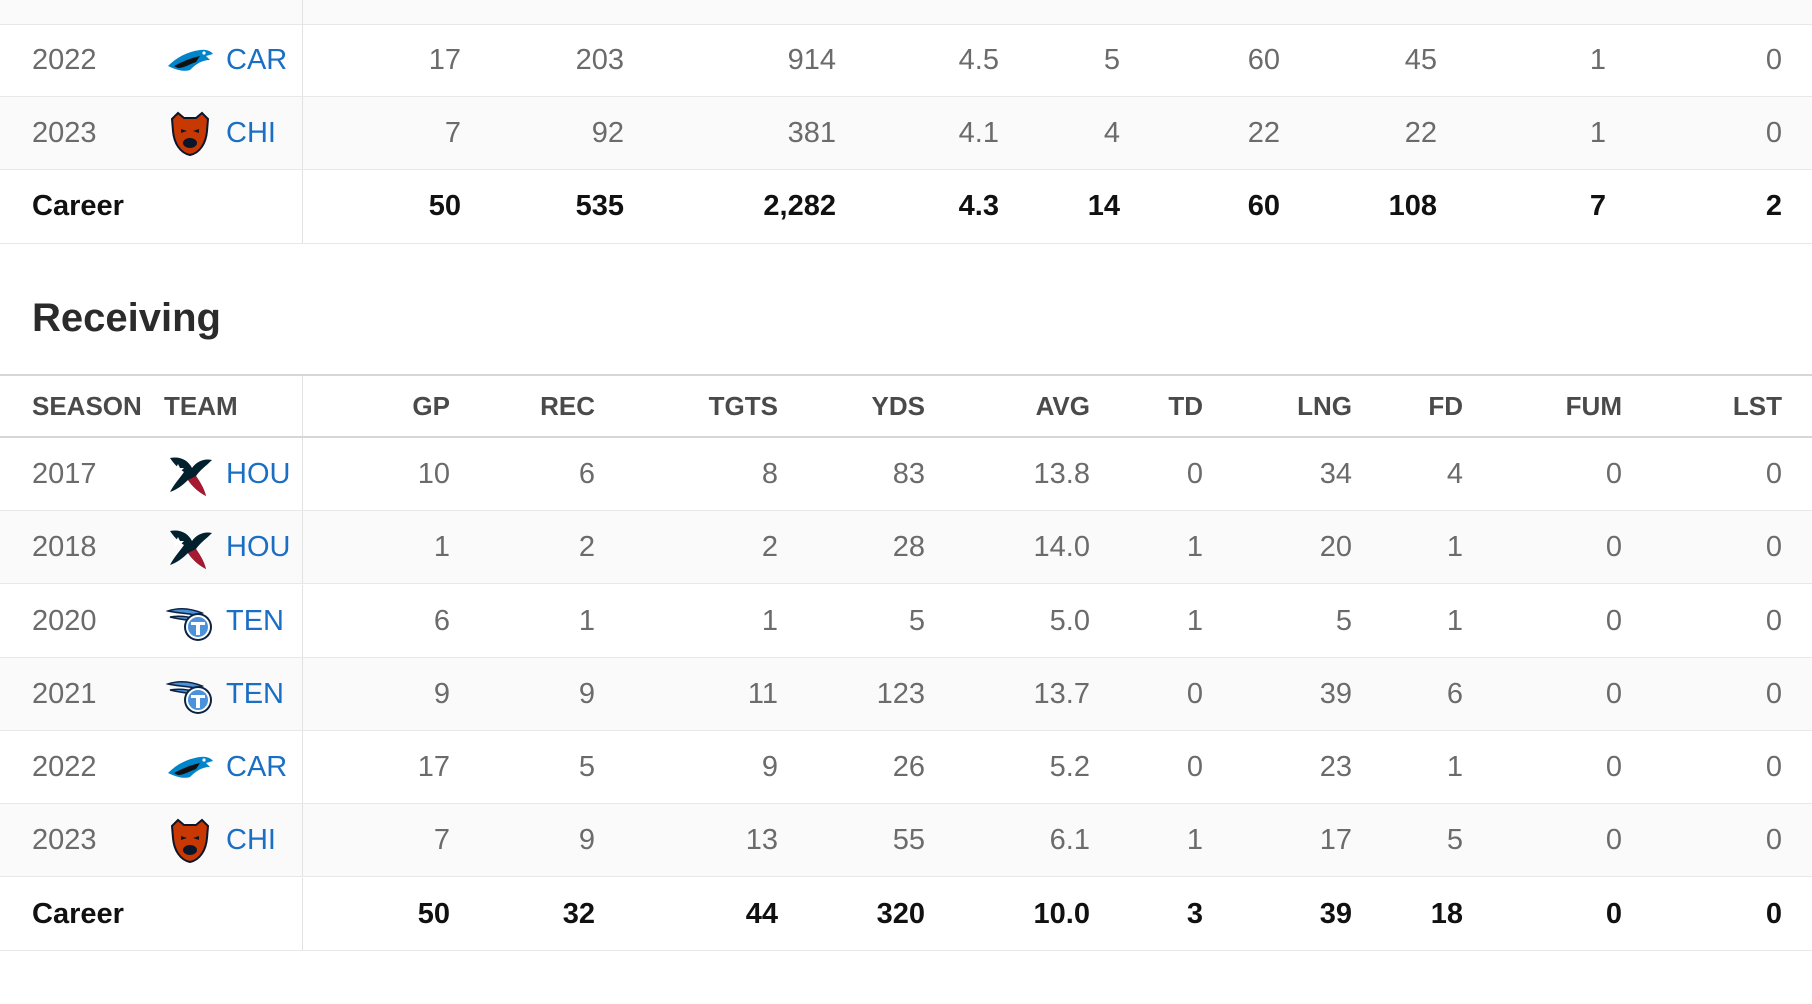 This screenshot has height=1004, width=1812. What do you see at coordinates (1445, 405) in the screenshot?
I see `header-fd: FD` at bounding box center [1445, 405].